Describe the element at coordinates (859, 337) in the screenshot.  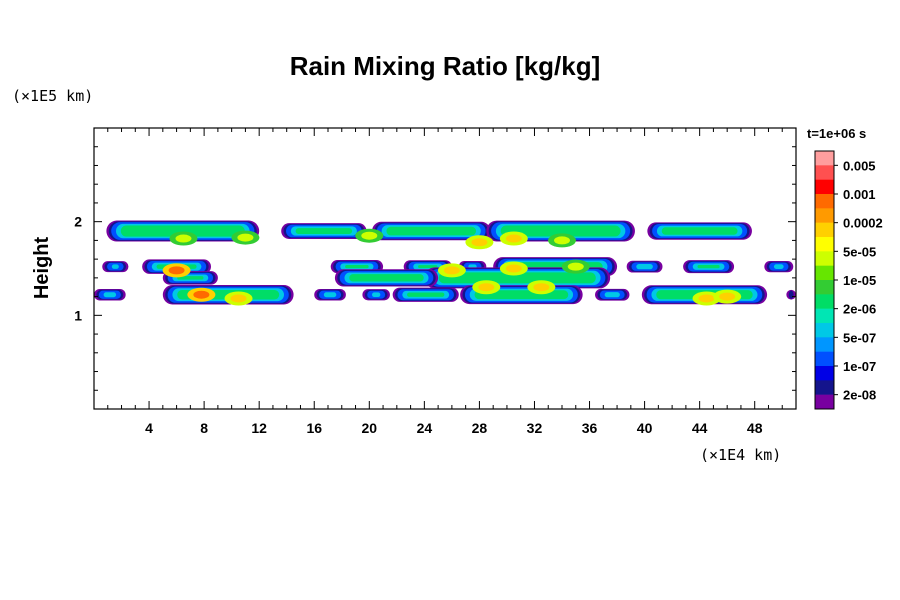
I see `colorbar-label: 5e-07` at that location.